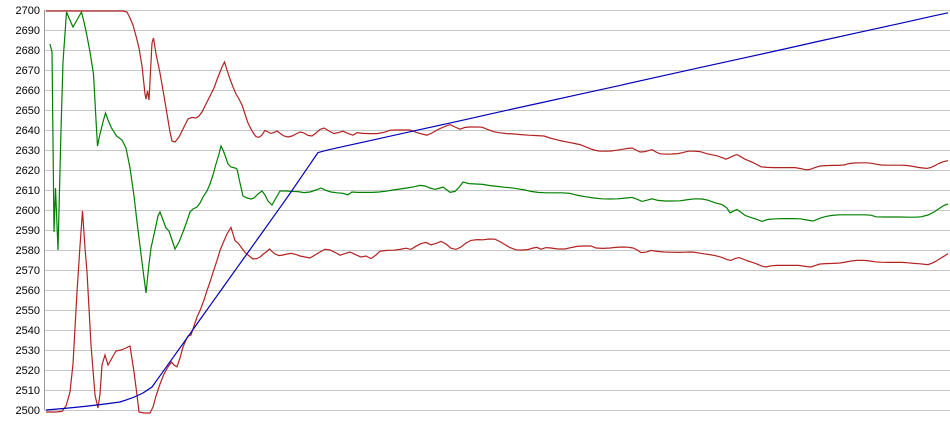 The width and height of the screenshot is (950, 435). What do you see at coordinates (28, 391) in the screenshot?
I see `y-tick-label: 2510` at bounding box center [28, 391].